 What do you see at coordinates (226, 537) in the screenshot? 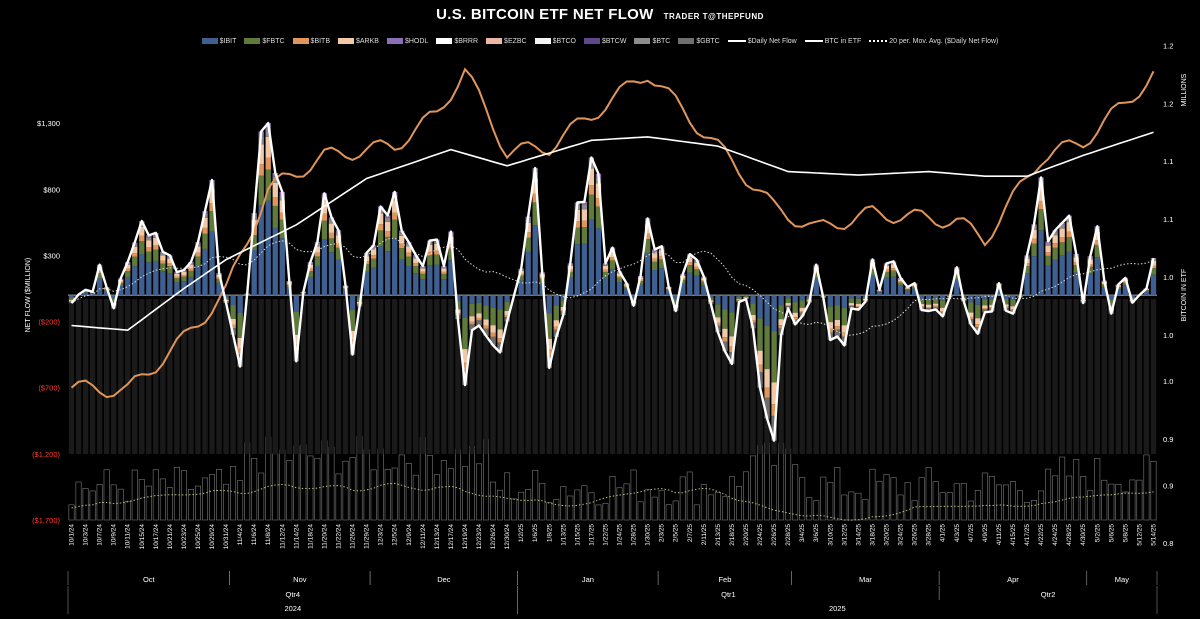
I see `x-tick-label: 10/31/24` at bounding box center [226, 537].